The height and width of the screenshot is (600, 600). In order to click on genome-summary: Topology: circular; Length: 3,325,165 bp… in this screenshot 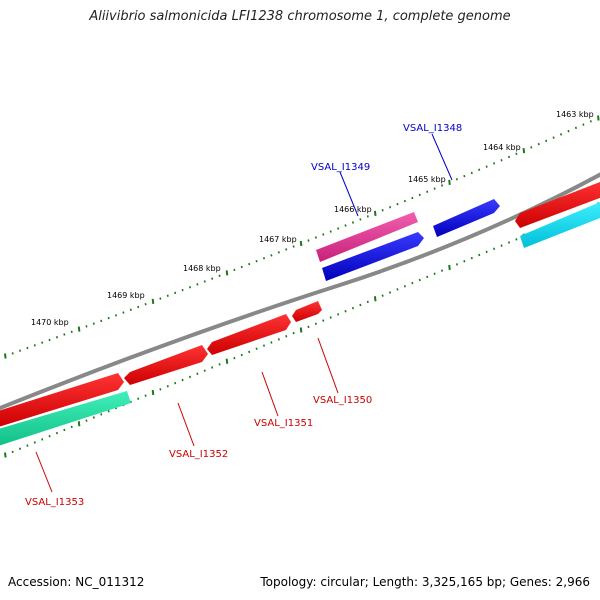, I will do `click(425, 582)`.